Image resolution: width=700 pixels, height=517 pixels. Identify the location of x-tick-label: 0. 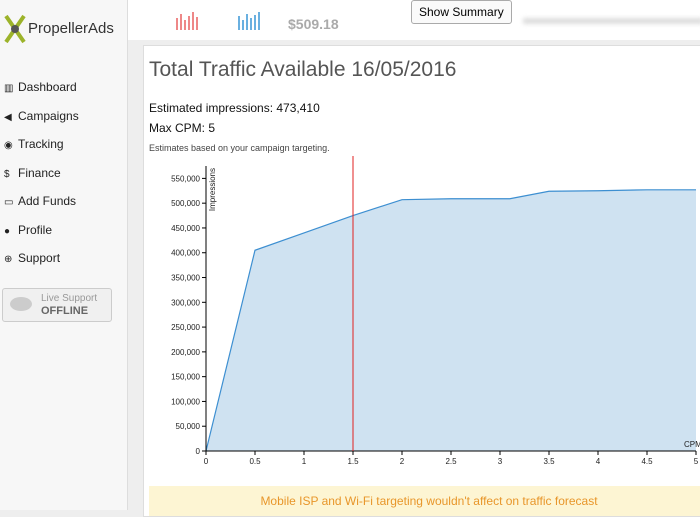
(206, 461).